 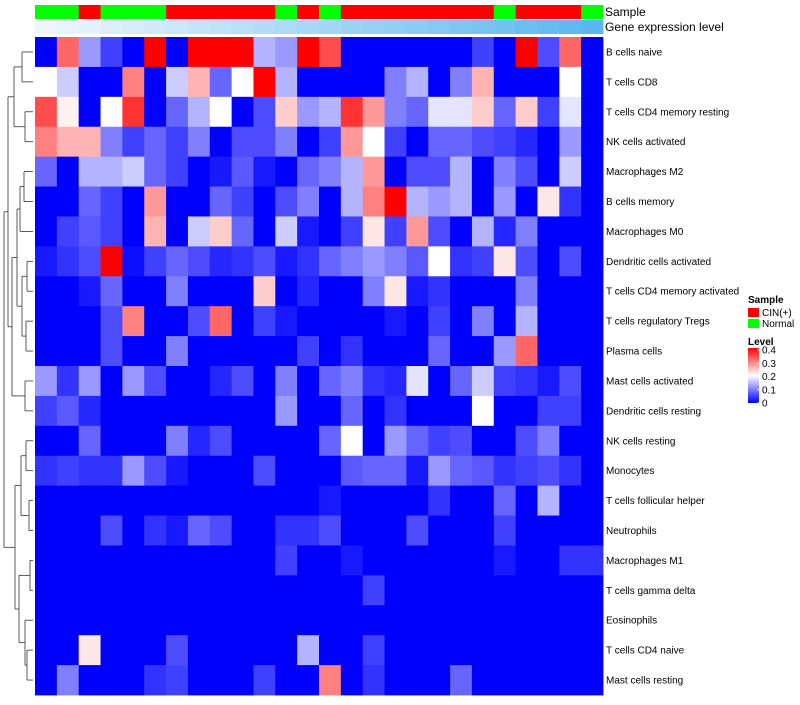 I want to click on legend-label-cin: CIN(+), so click(x=777, y=313).